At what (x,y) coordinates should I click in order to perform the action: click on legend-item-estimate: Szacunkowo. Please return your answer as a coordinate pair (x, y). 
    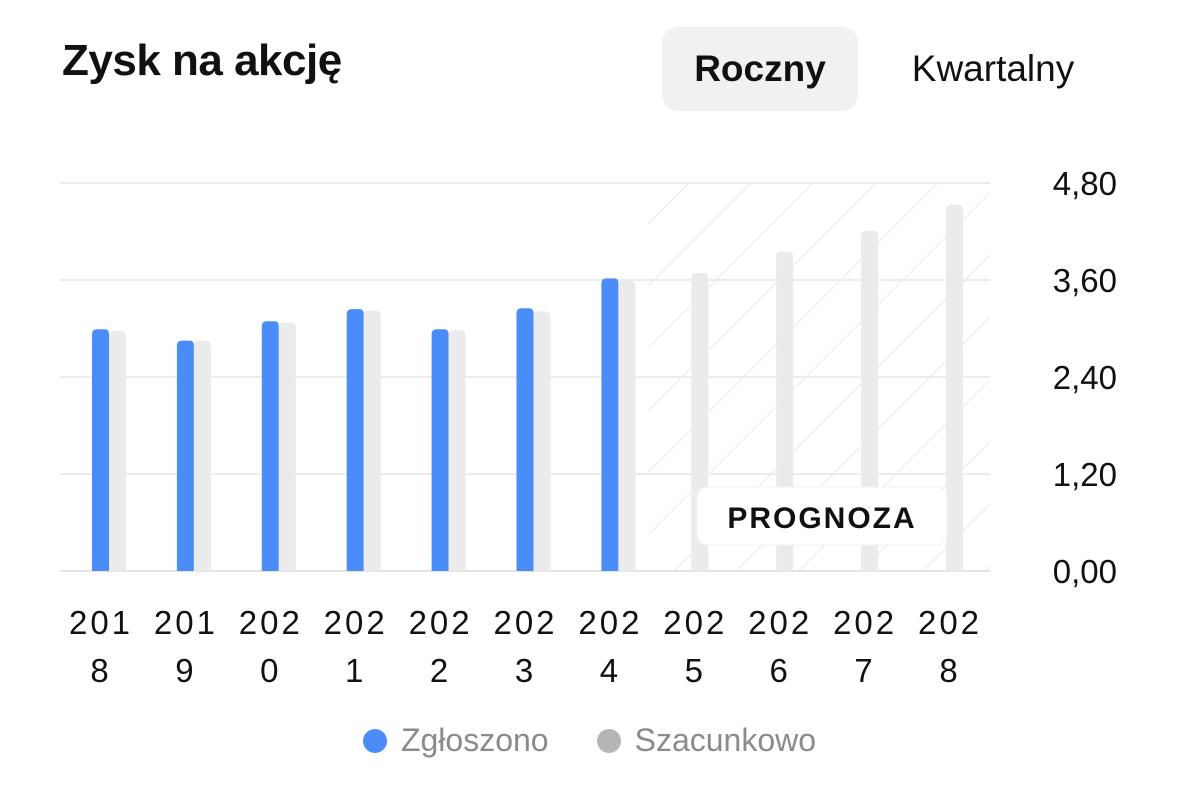
    Looking at the image, I should click on (706, 740).